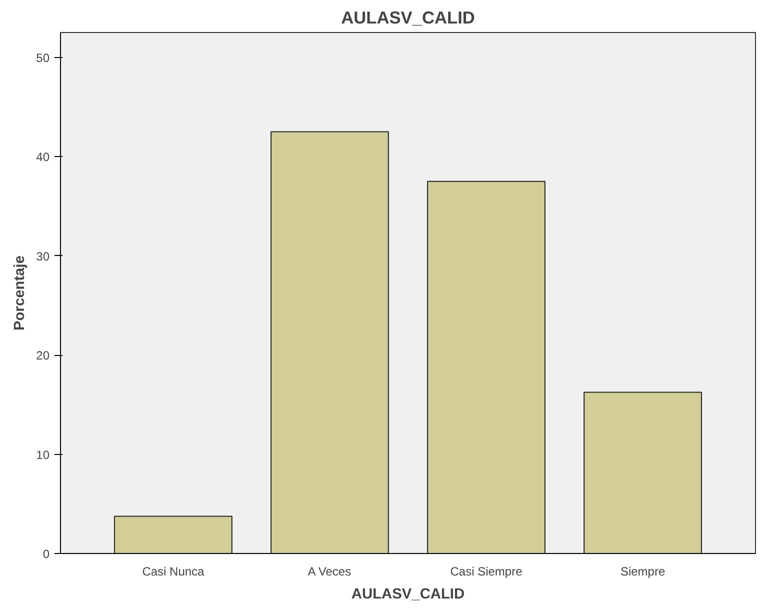  I want to click on y-tick-label: 40, so click(43, 157).